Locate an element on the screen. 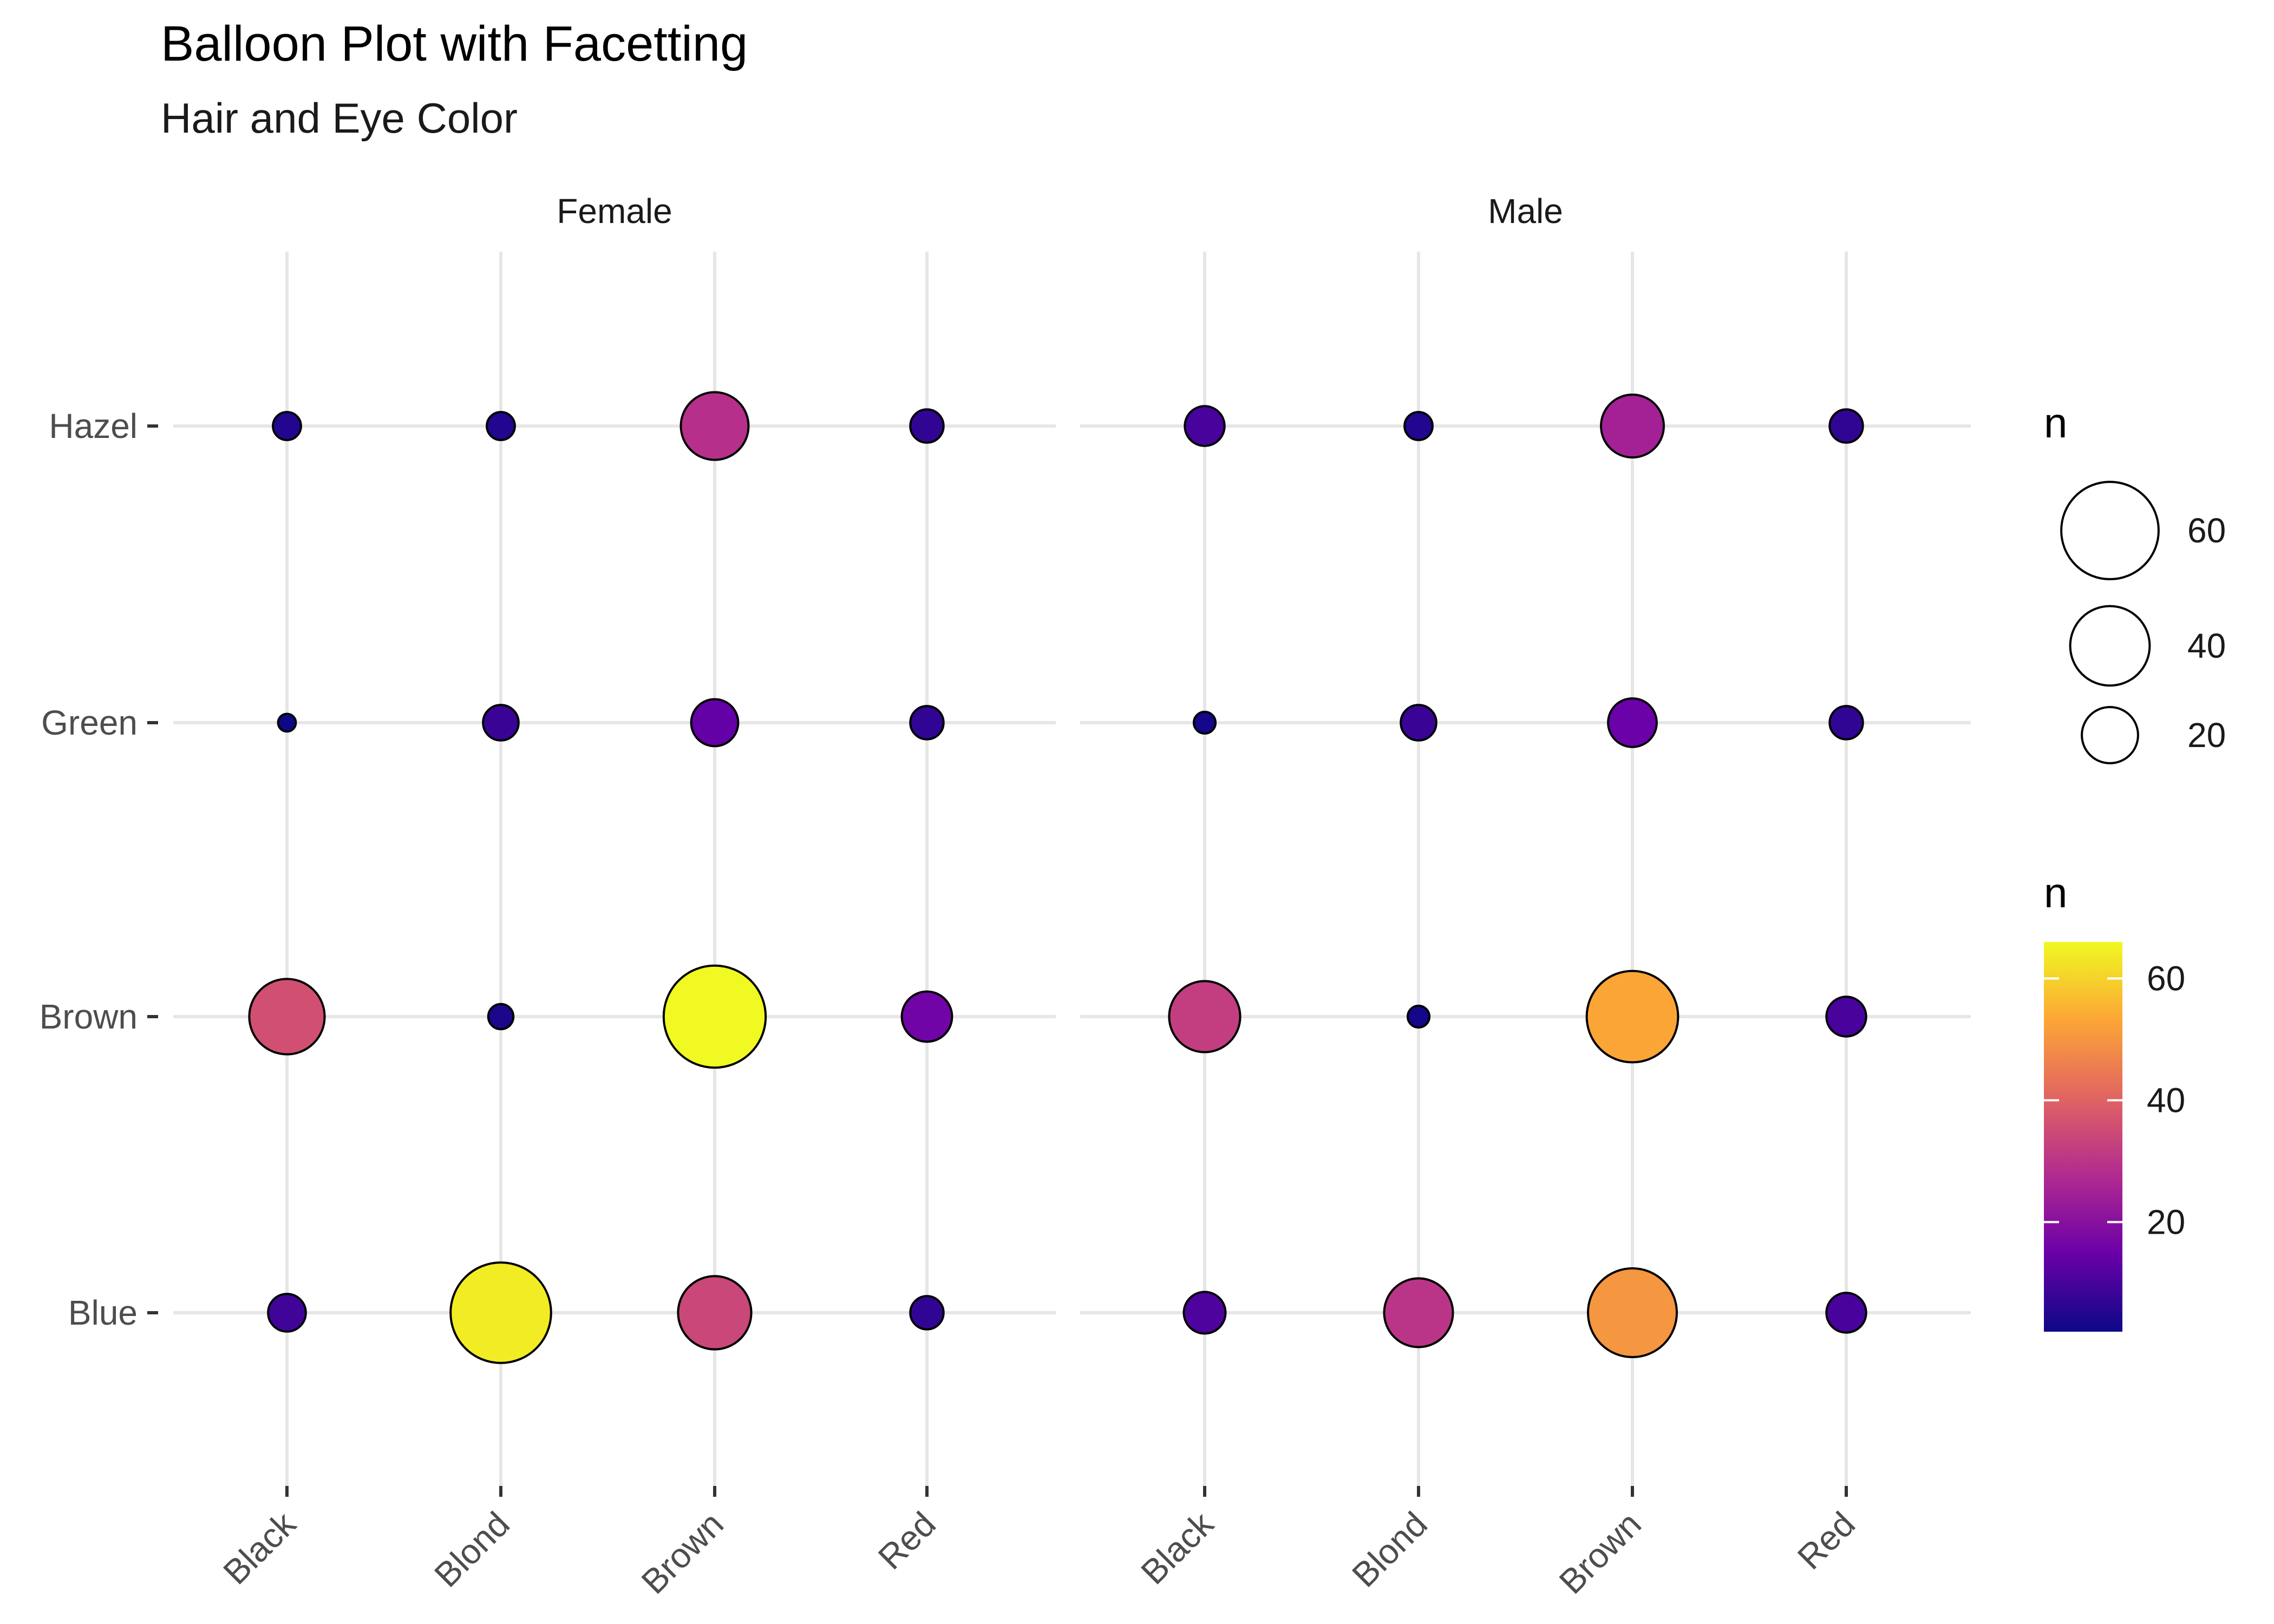 The width and height of the screenshot is (2274, 1624). y-axis: Blue Brown Green Hazel is located at coordinates (99, 869).